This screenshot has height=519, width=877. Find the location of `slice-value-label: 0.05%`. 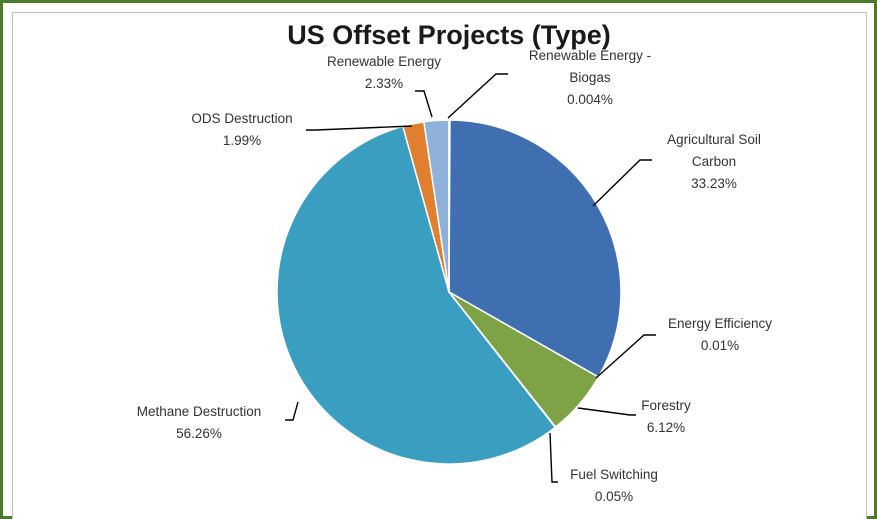

slice-value-label: 0.05% is located at coordinates (614, 496).